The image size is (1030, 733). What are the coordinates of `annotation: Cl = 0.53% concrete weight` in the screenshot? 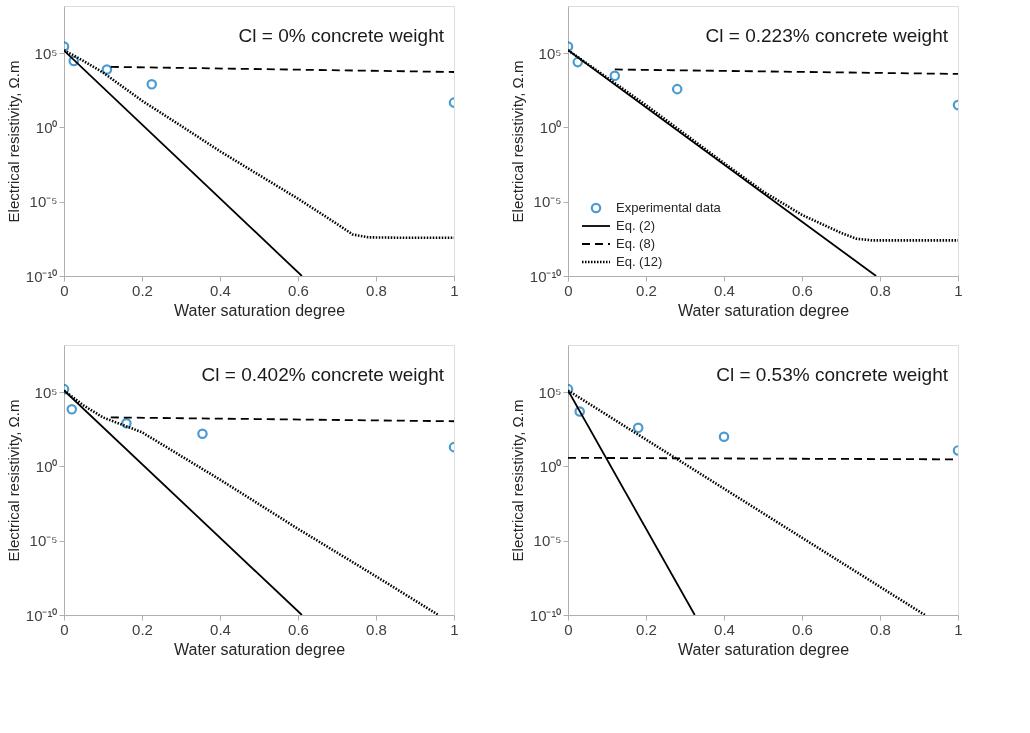 It's located at (832, 374).